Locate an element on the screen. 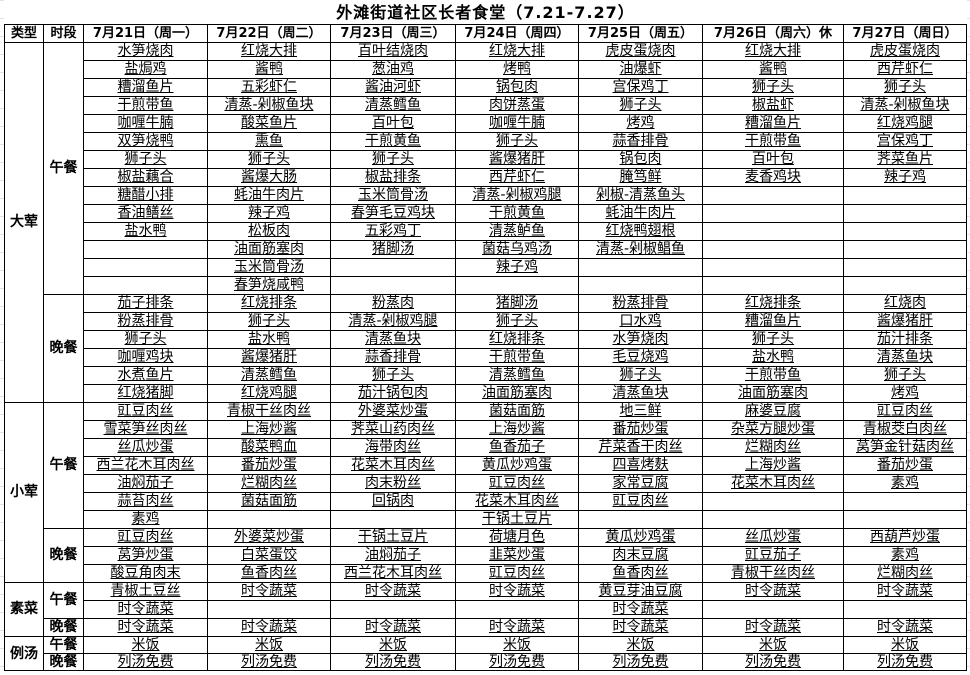 This screenshot has width=970, height=675. dish-cell: 豇豆肉丝 is located at coordinates (905, 411).